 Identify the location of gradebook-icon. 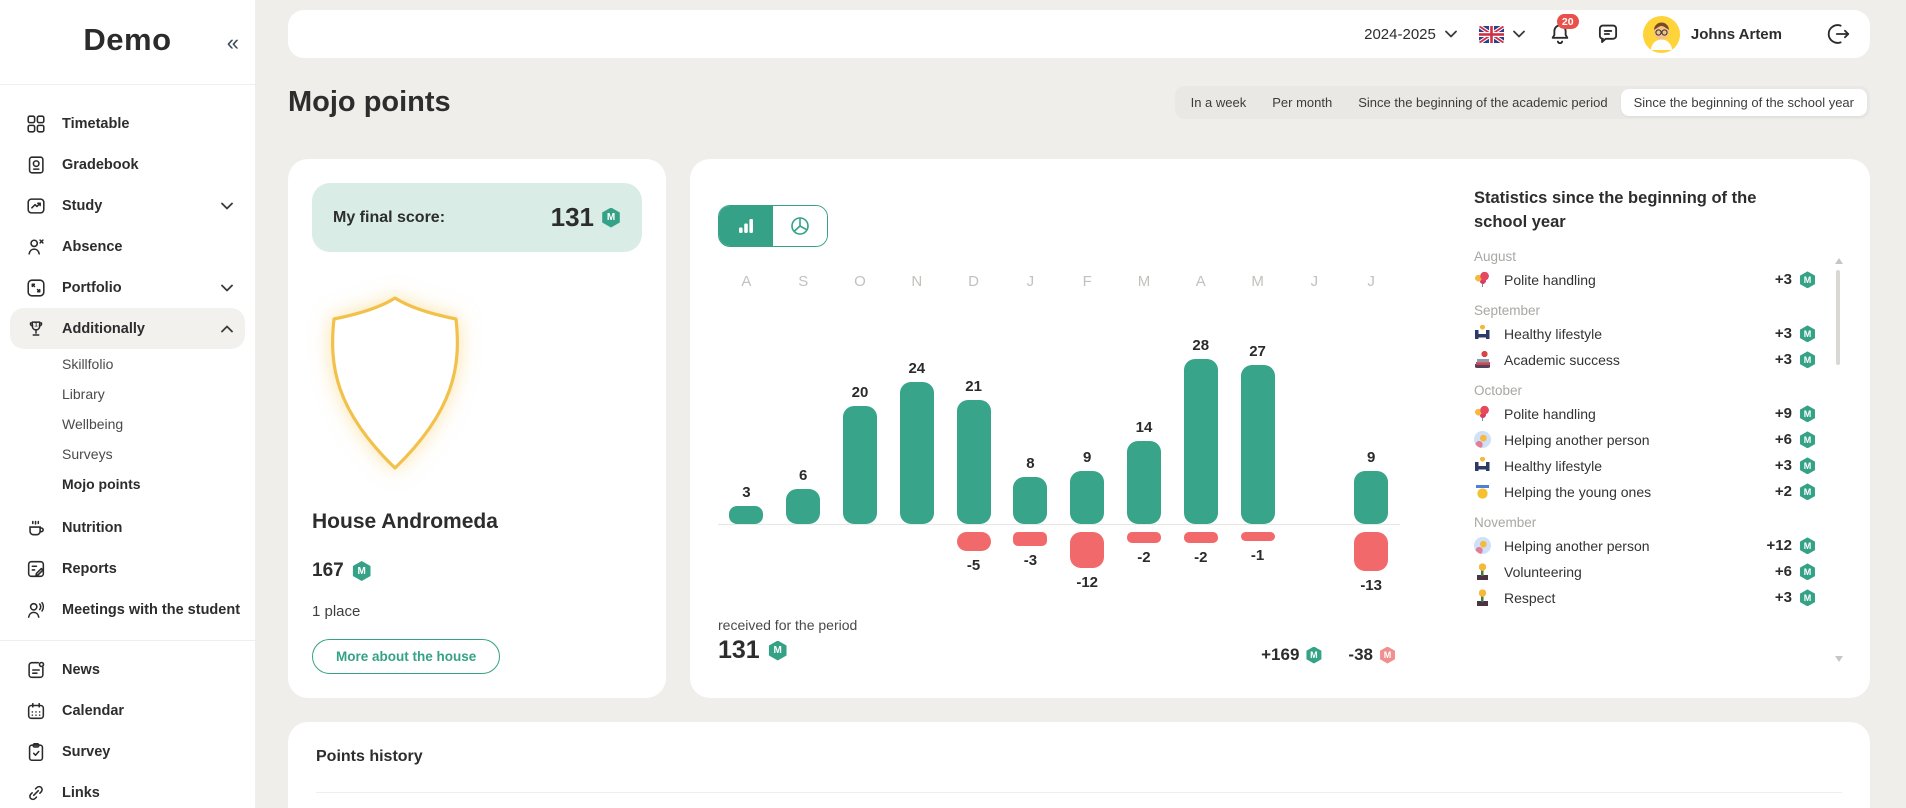
(36, 164).